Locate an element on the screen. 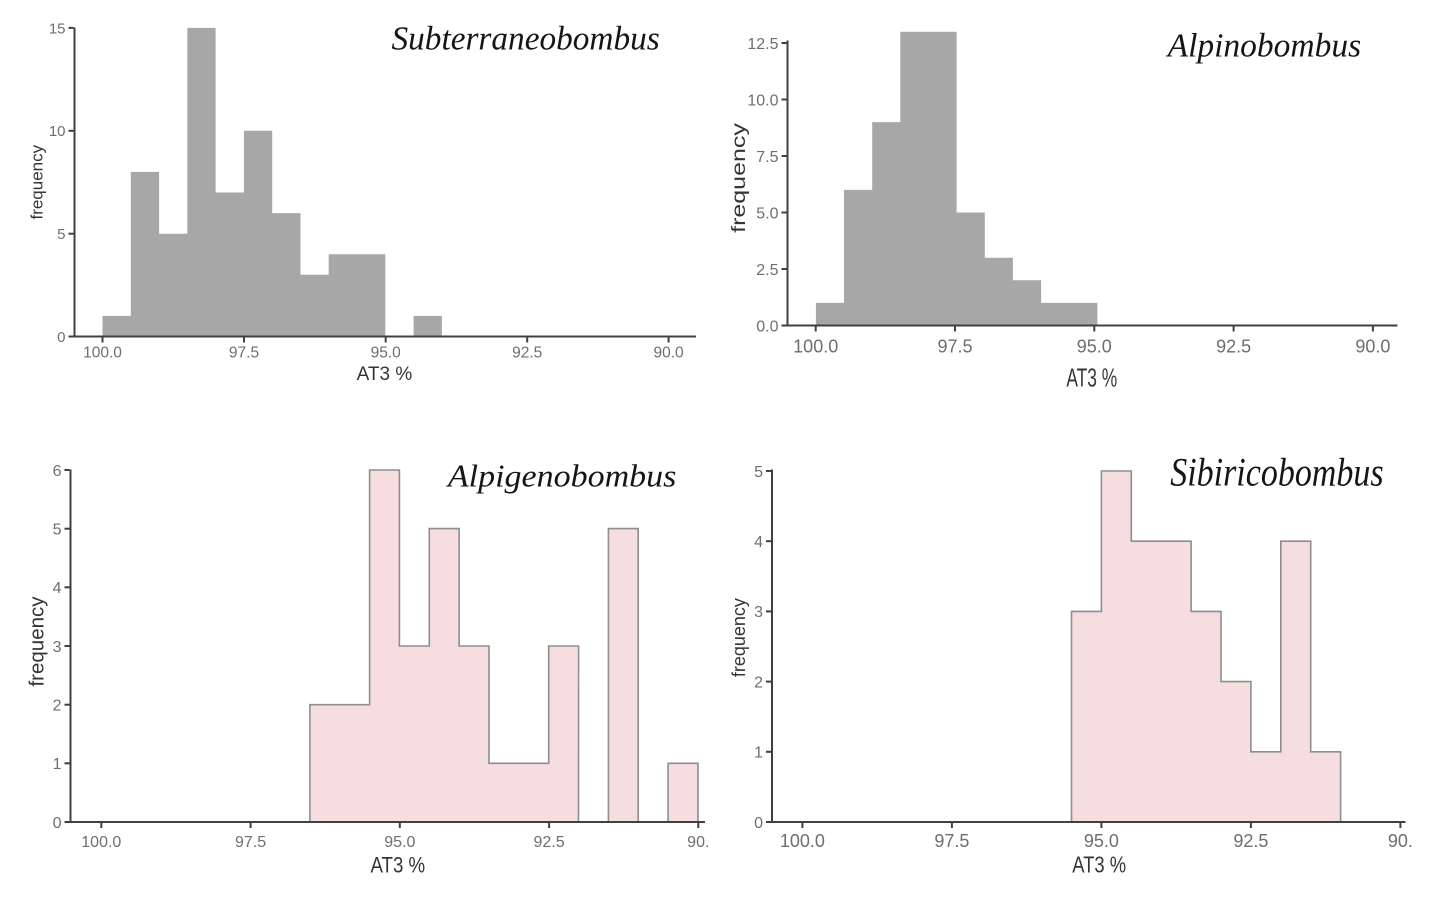 Image resolution: width=1434 pixels, height=897 pixels. svg-text: Subterraneobombus is located at coordinates (526, 38).